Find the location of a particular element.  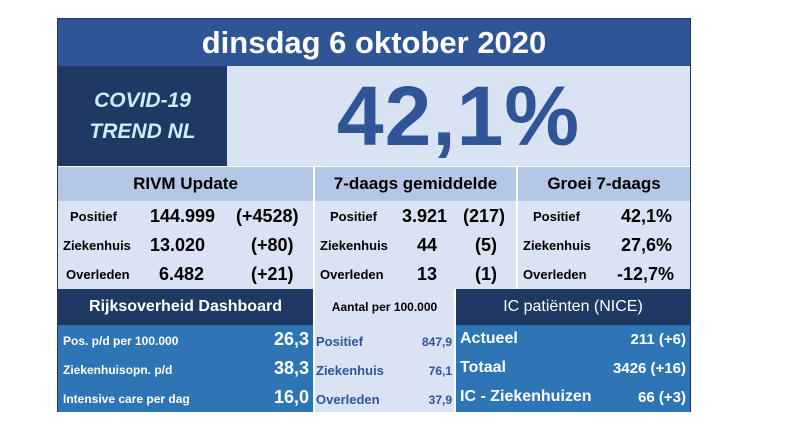

stat-label: Intensive care per dag is located at coordinates (126, 399).